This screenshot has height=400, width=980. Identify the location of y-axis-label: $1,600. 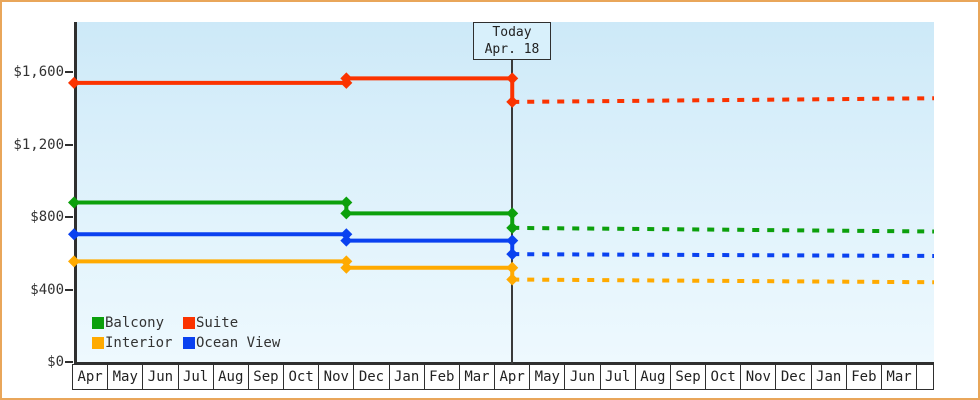
(38, 72).